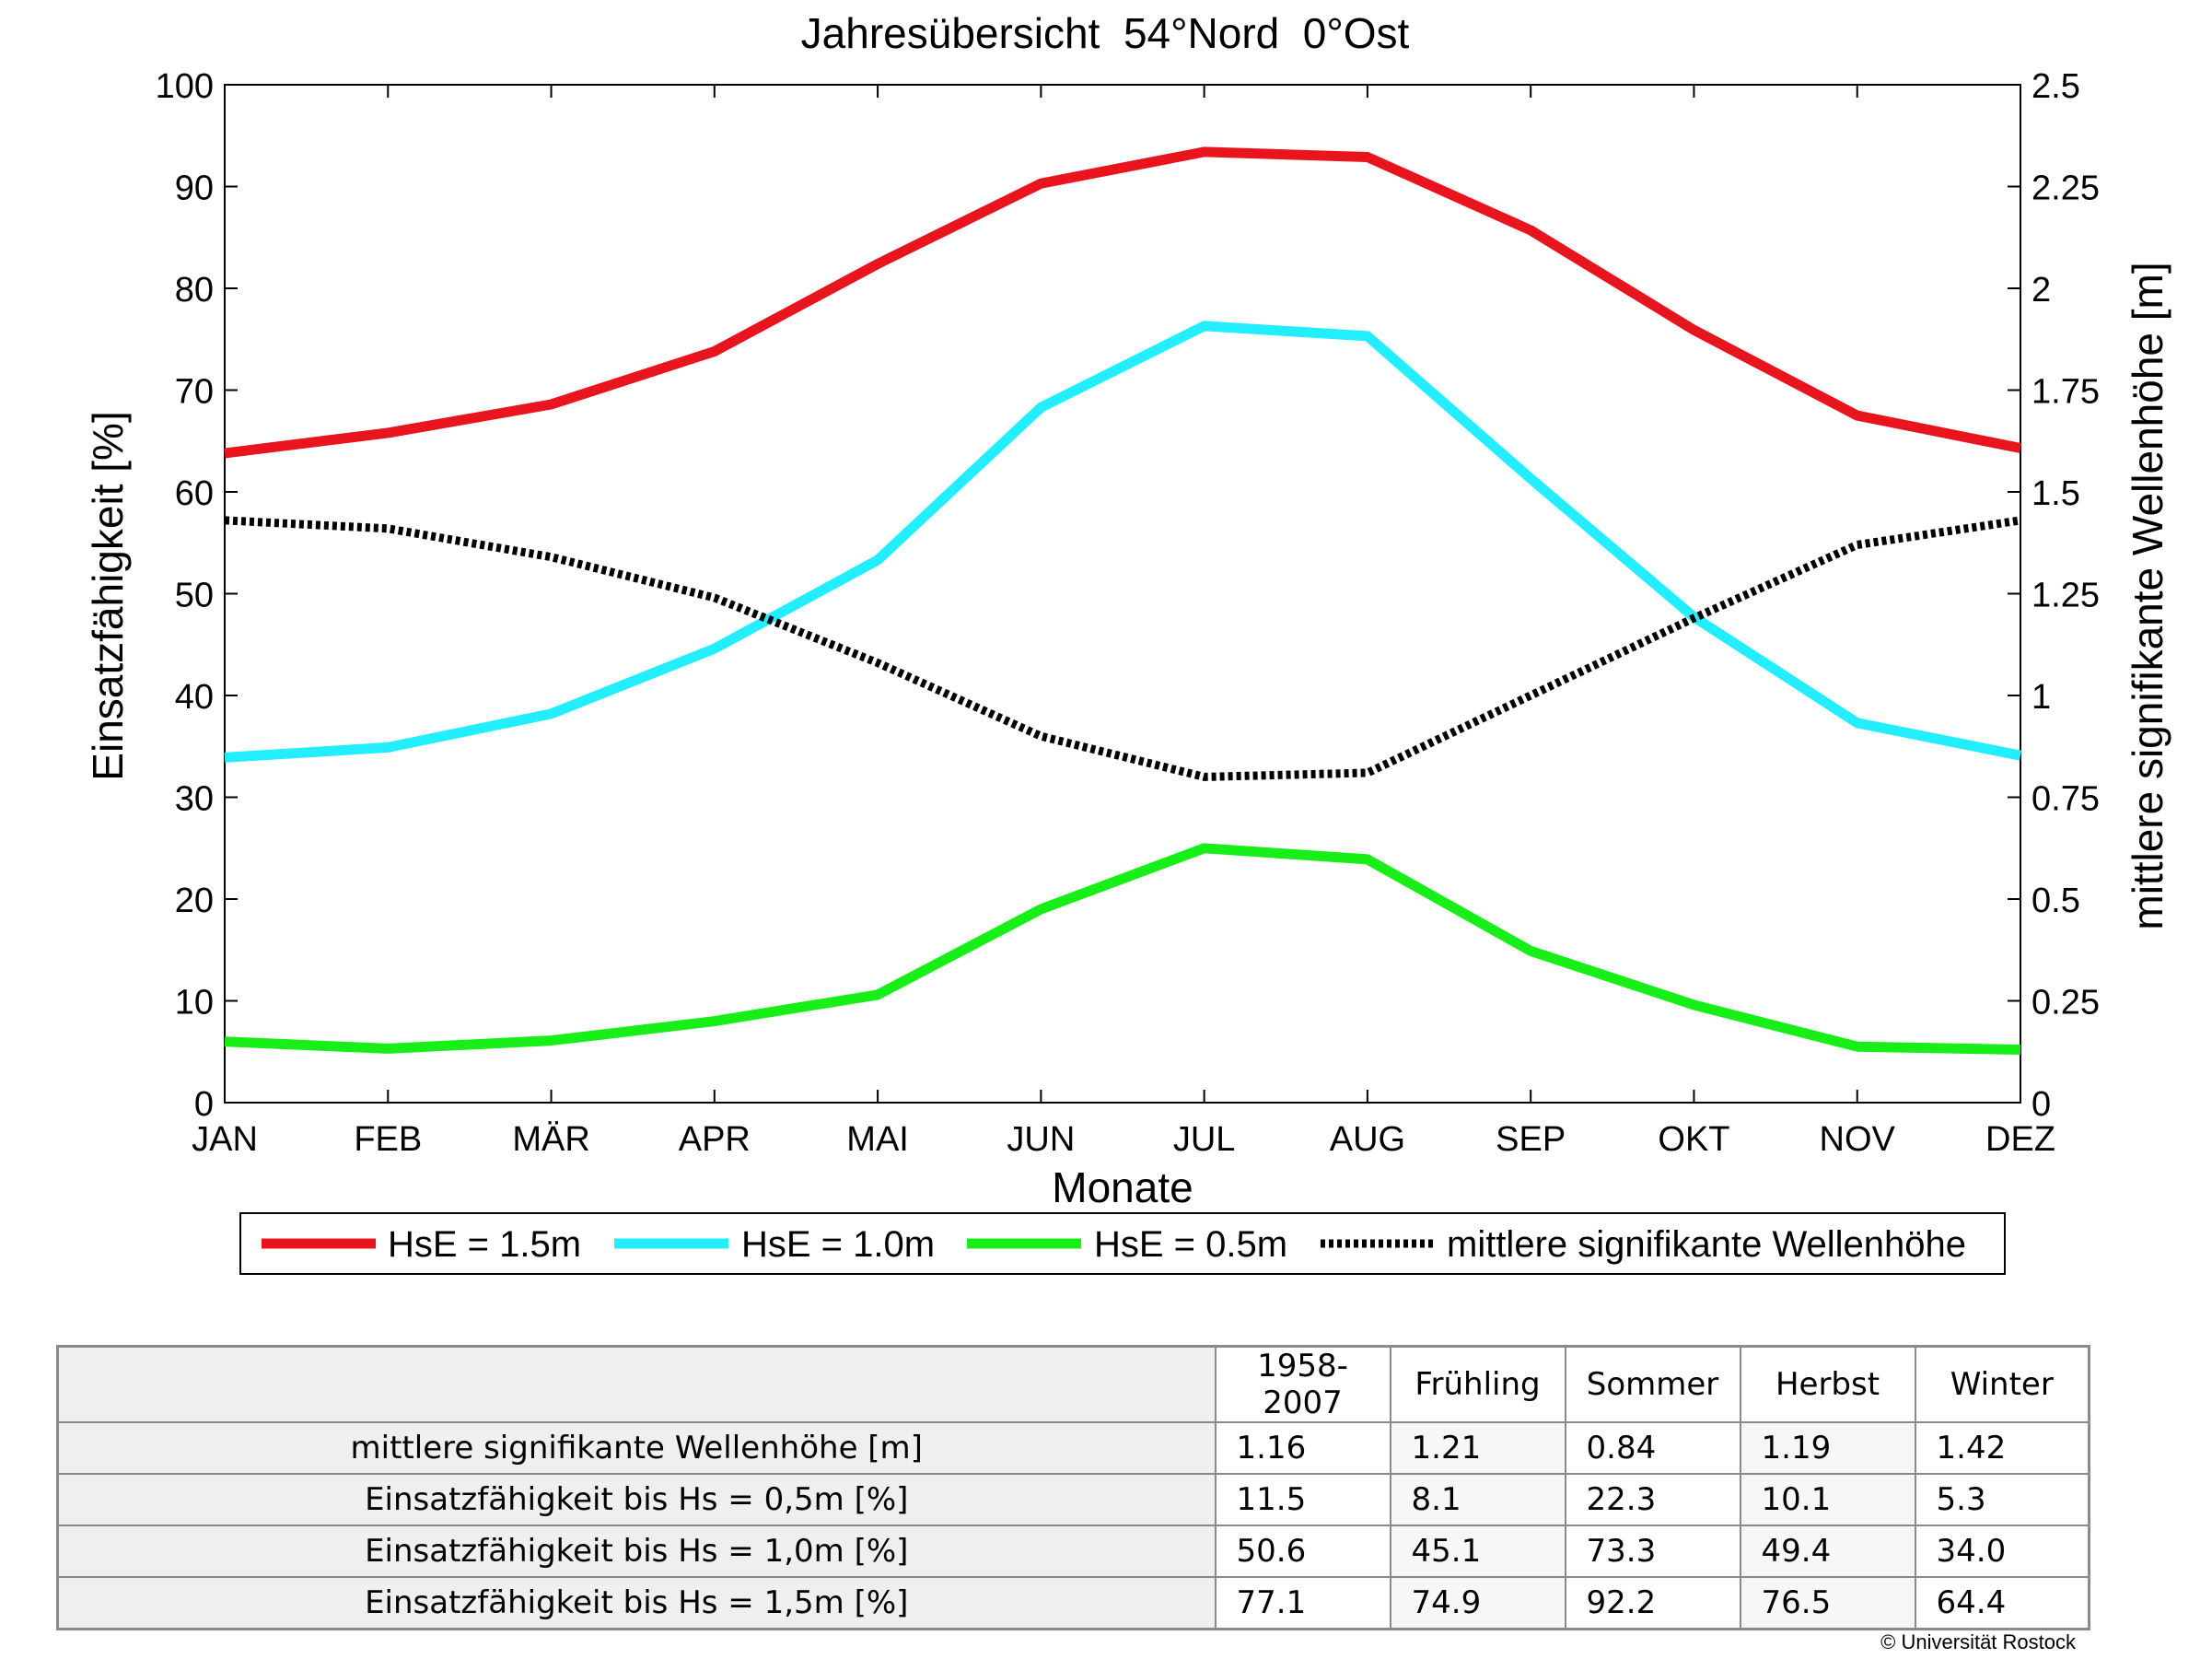 The image size is (2212, 1659). What do you see at coordinates (2066, 1003) in the screenshot?
I see `y-right-tick-label: 0.25` at bounding box center [2066, 1003].